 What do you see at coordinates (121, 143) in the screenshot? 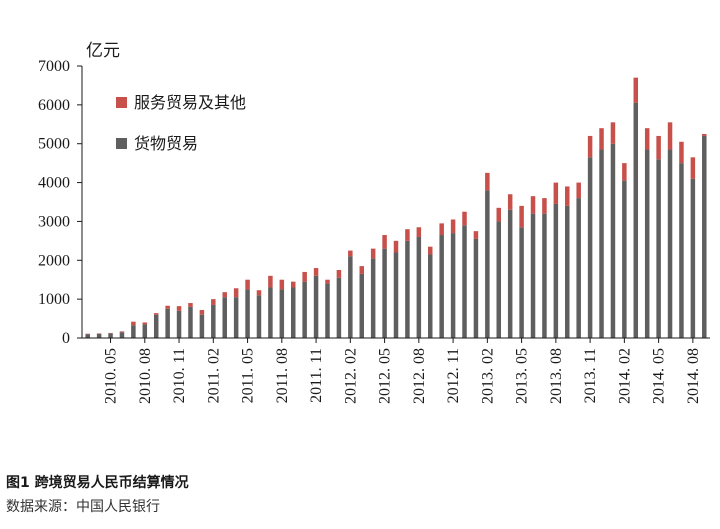
I see `legend-swatch-goods` at bounding box center [121, 143].